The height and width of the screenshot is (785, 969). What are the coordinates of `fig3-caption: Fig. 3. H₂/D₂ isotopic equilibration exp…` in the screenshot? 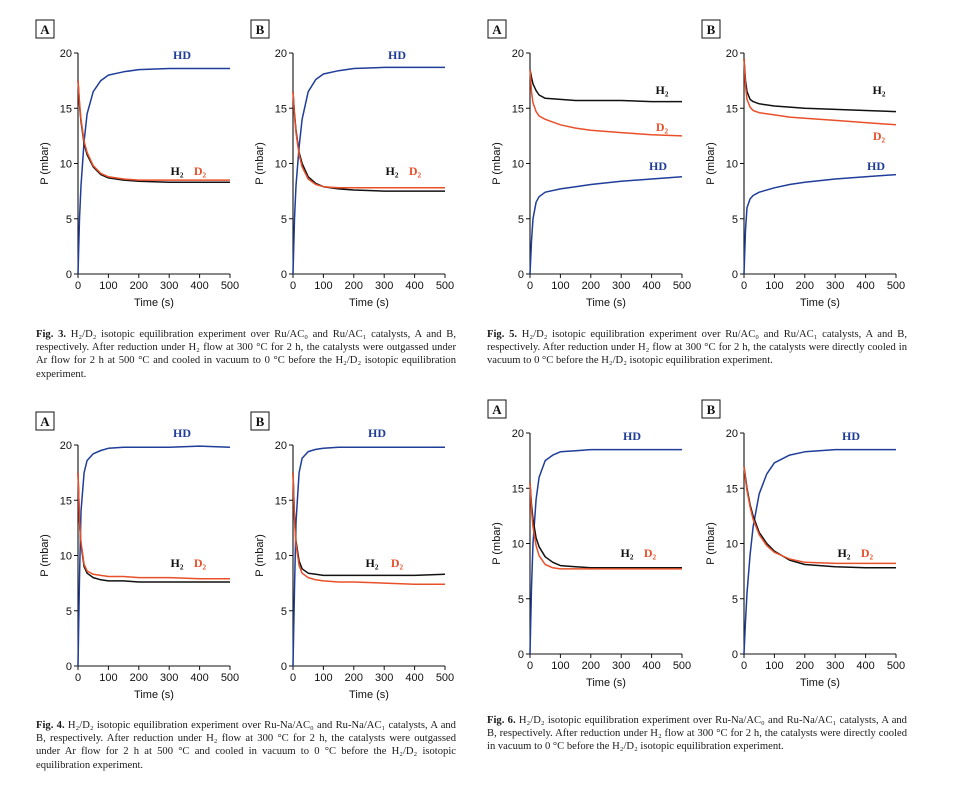 It's located at (246, 354).